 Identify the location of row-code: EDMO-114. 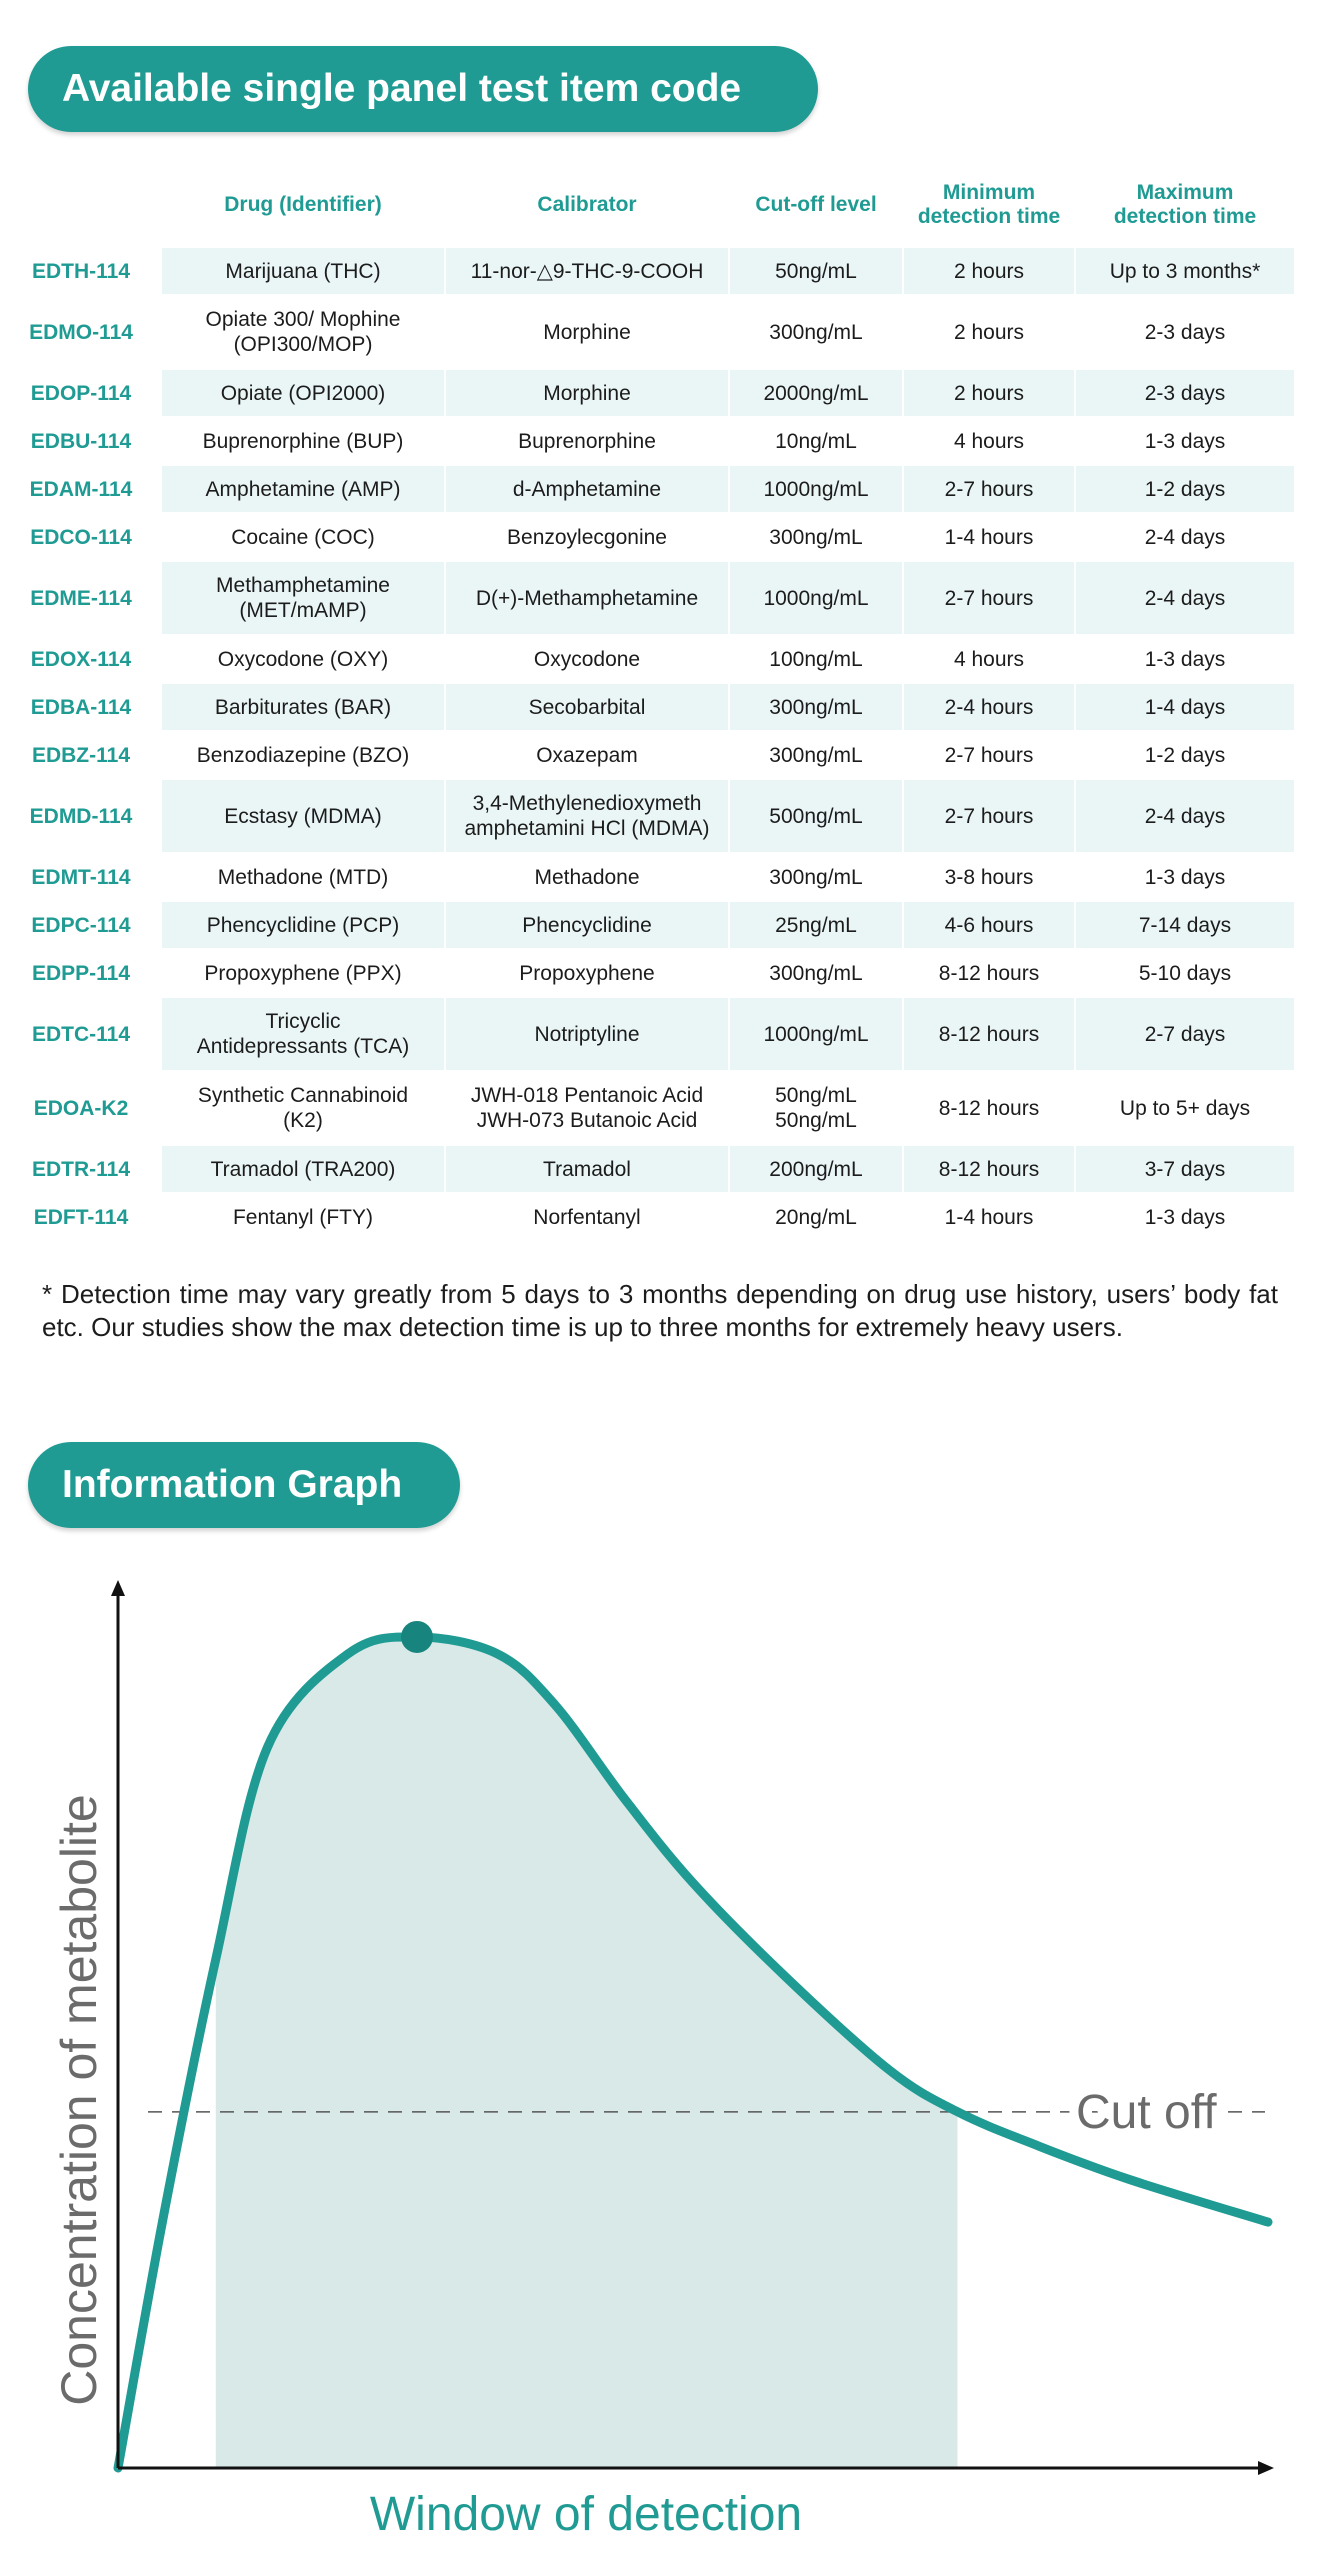
(81, 332).